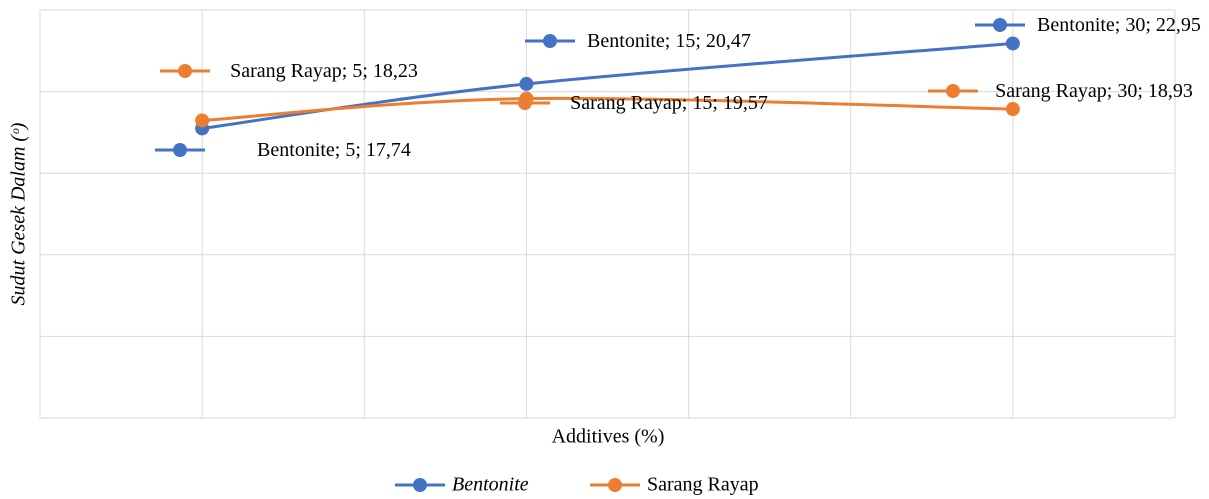  Describe the element at coordinates (703, 485) in the screenshot. I see `legend-label: Sarang Rayap` at that location.